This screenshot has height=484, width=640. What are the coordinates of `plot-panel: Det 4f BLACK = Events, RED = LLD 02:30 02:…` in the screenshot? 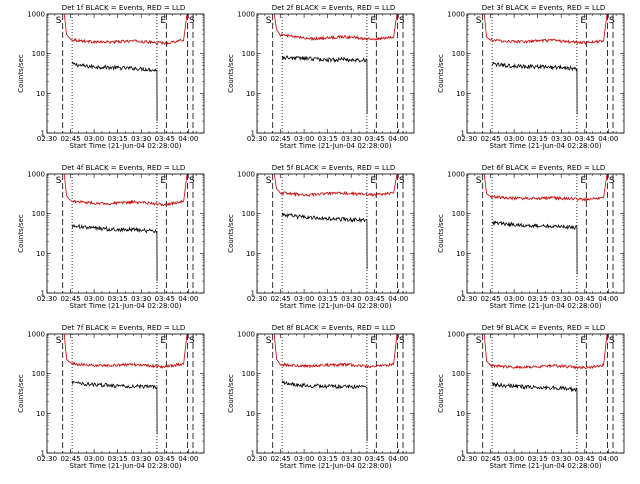 It's located at (111, 237).